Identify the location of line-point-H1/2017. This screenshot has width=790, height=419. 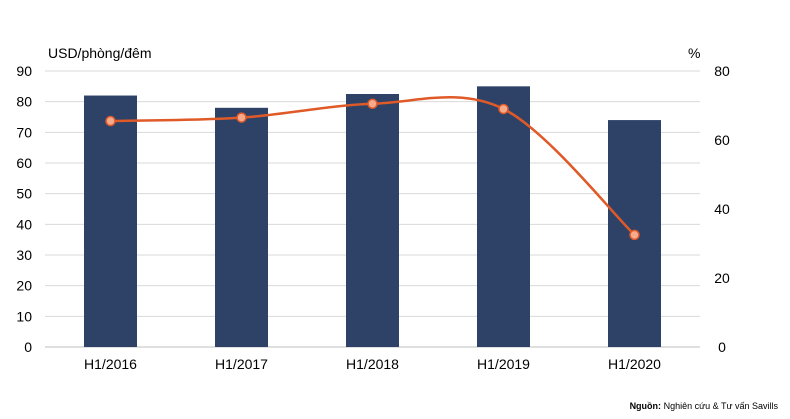
(241, 117).